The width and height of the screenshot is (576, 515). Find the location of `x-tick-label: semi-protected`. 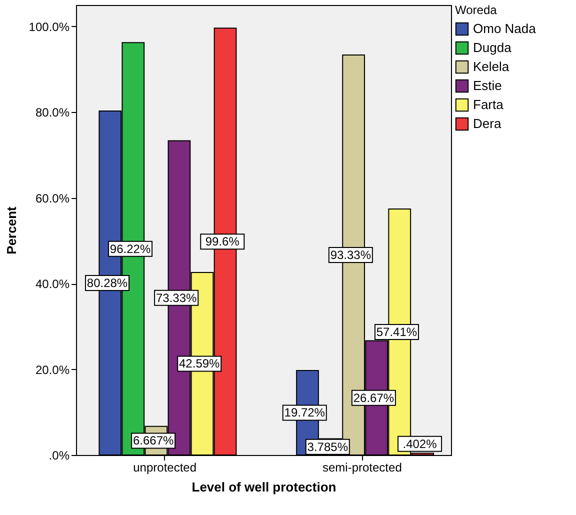

x-tick-label: semi-protected is located at coordinates (362, 467).